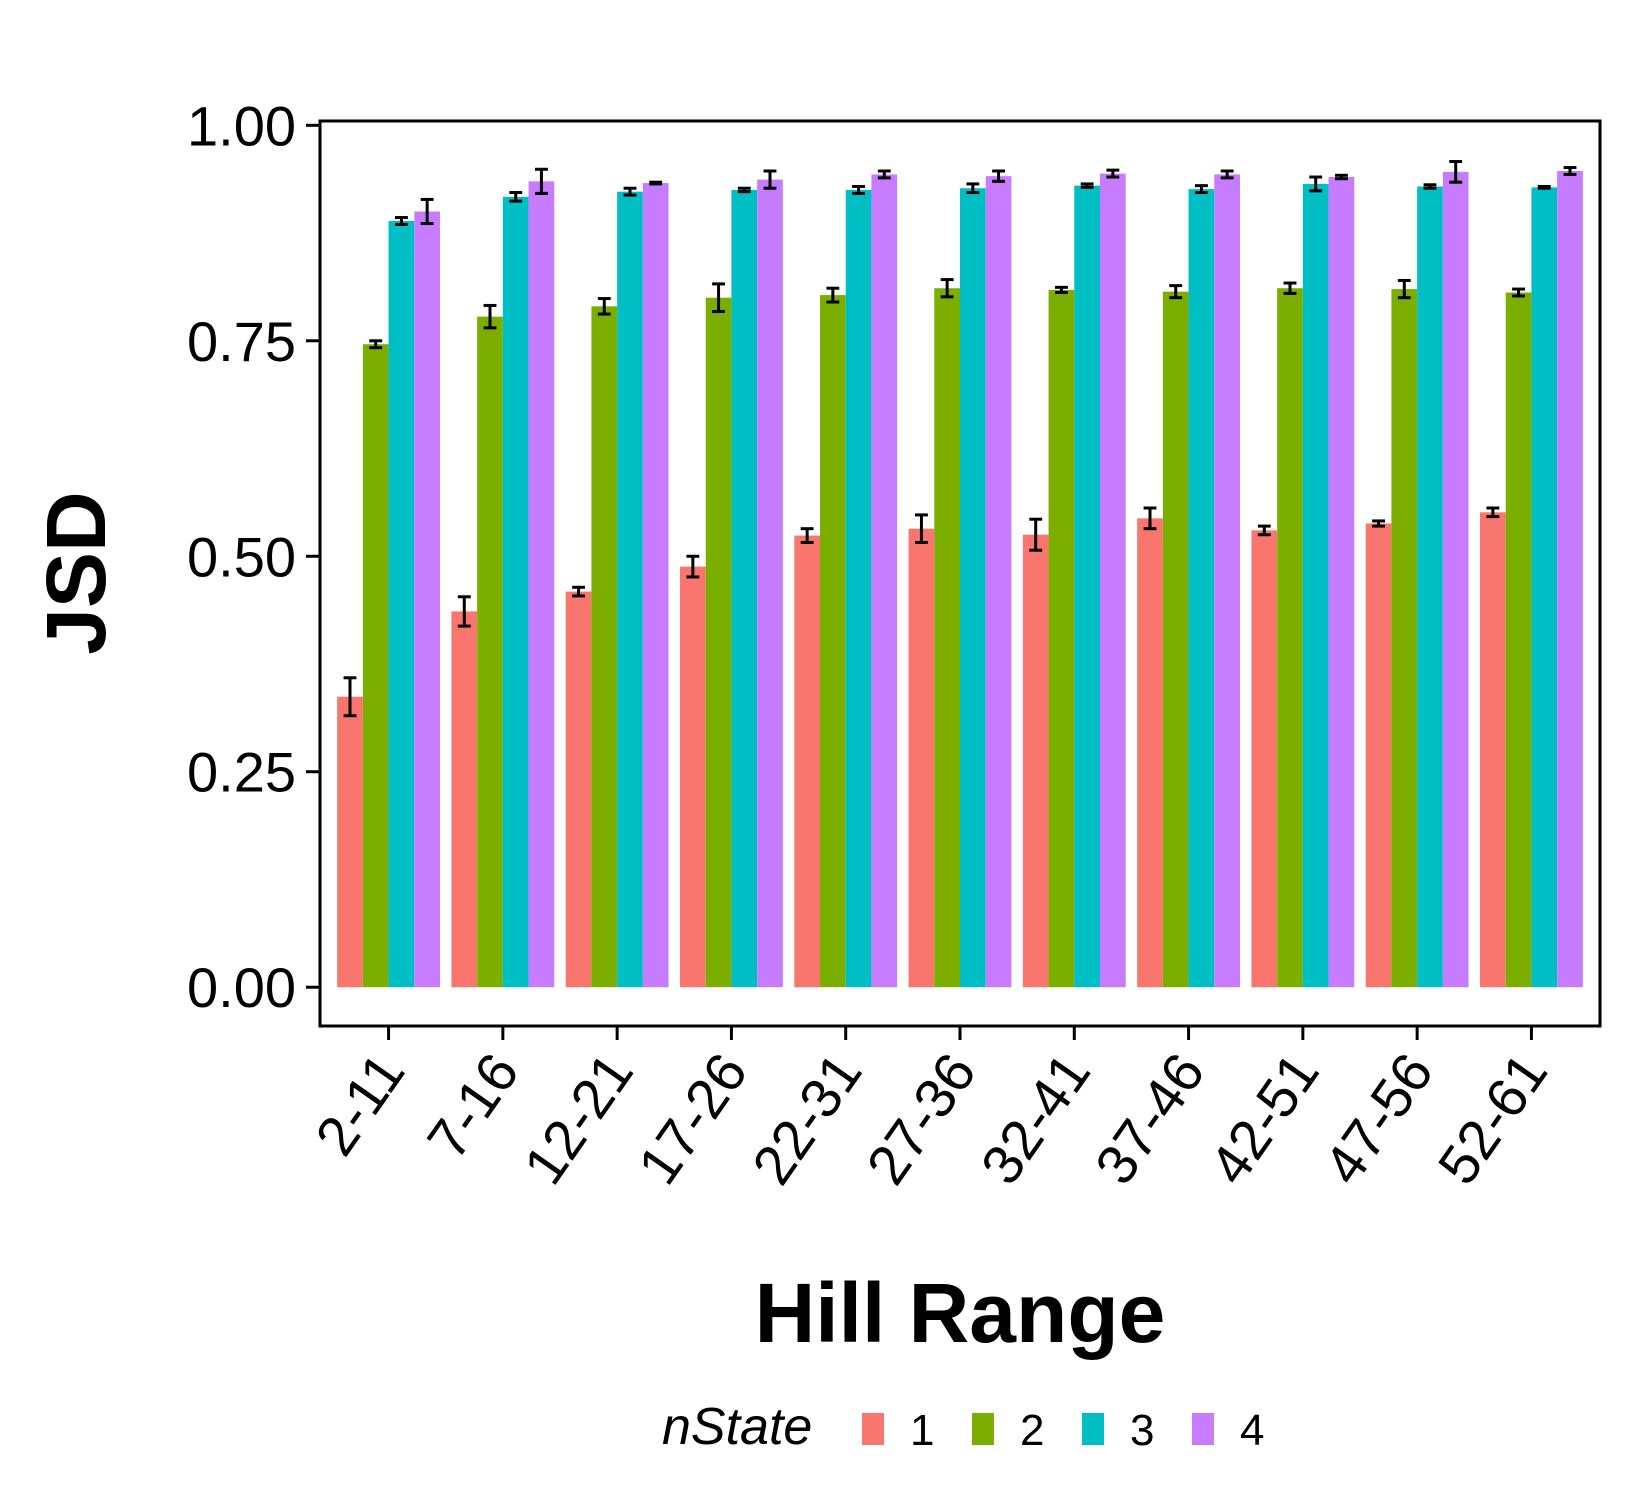  Describe the element at coordinates (1264, 1118) in the screenshot. I see `x-tick-label: 42-51` at that location.